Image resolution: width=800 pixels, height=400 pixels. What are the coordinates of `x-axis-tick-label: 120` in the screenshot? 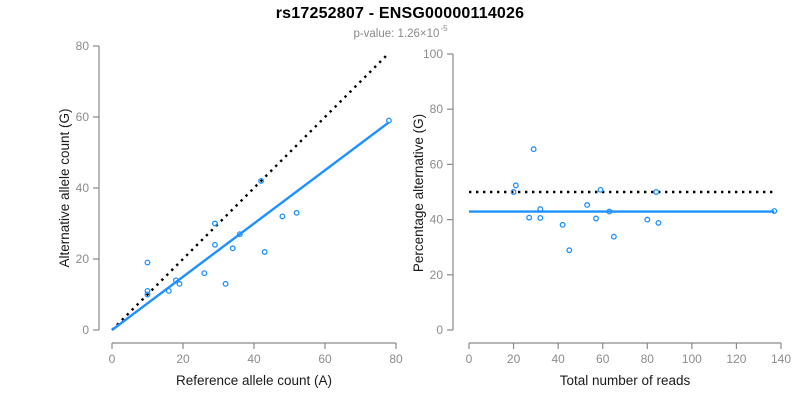 It's located at (736, 359).